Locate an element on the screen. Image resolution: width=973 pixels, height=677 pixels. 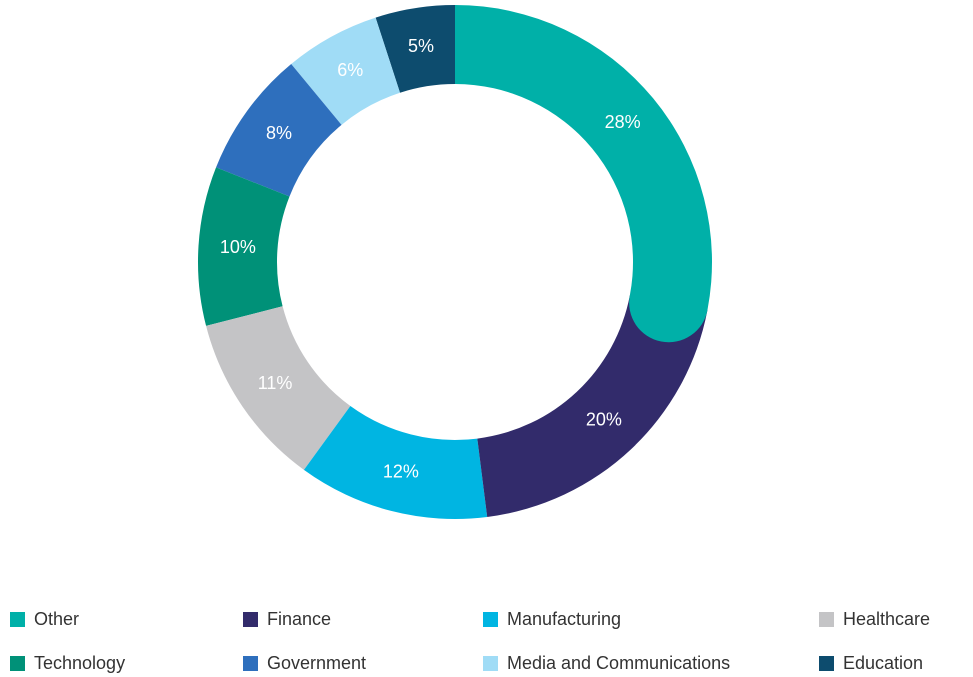
value-label: 8% is located at coordinates (279, 133).